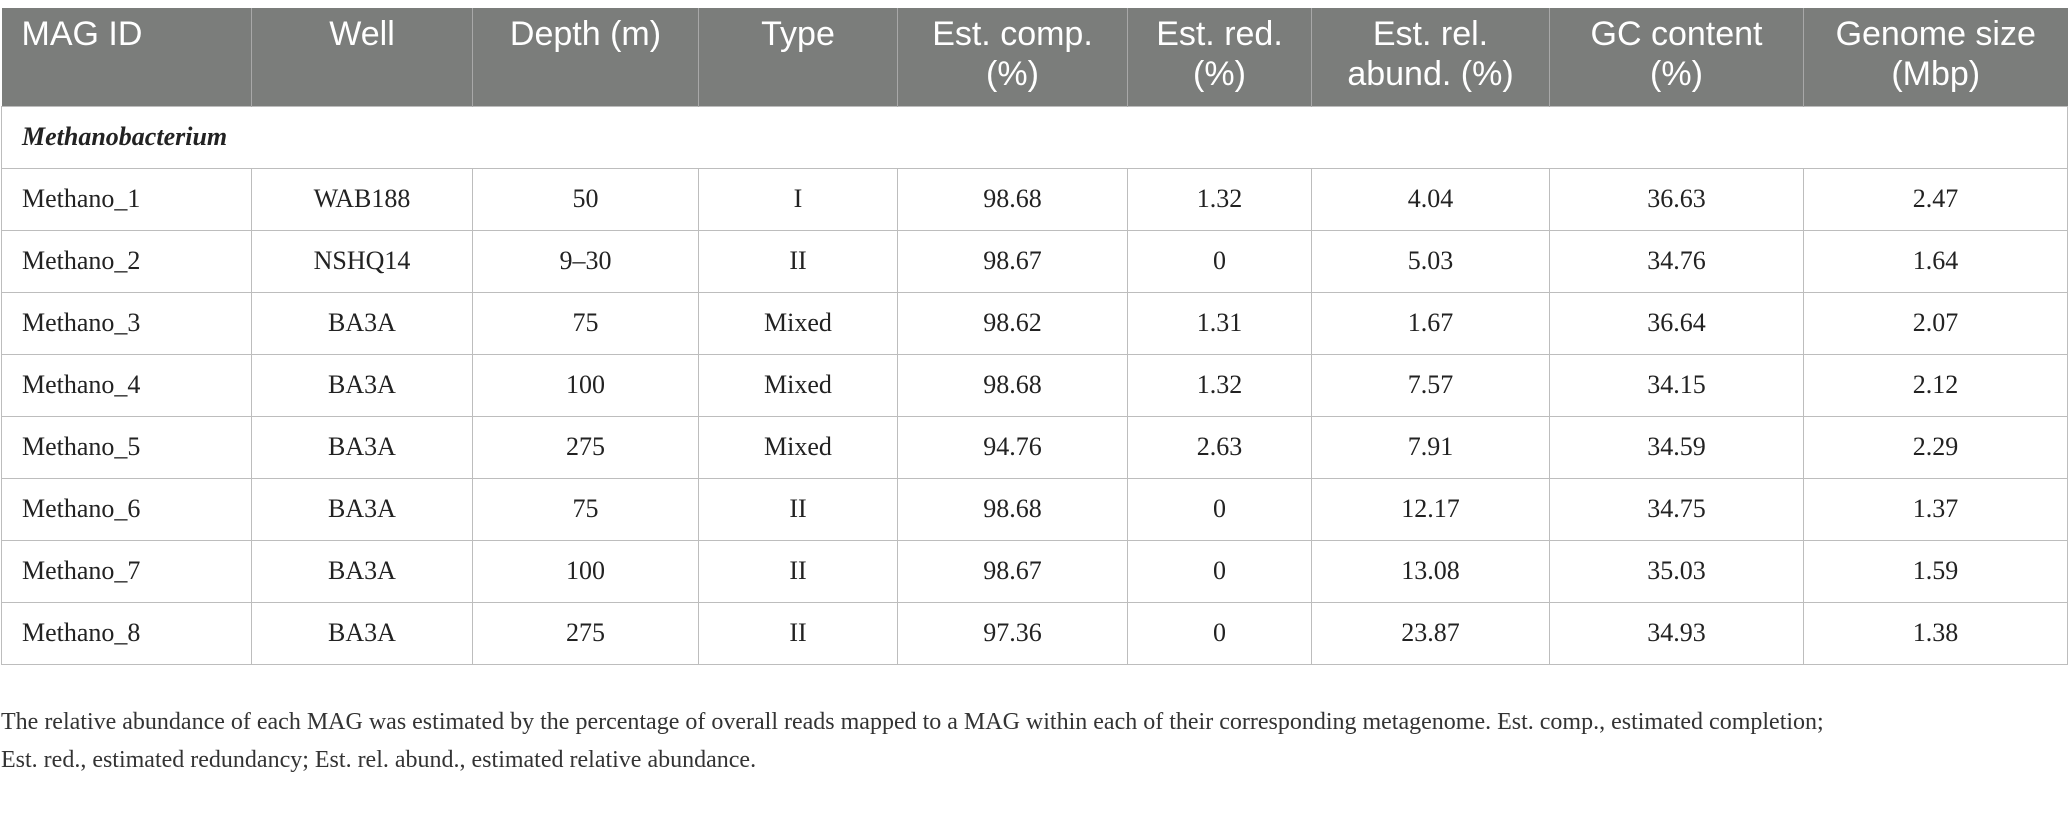 Image resolution: width=2068 pixels, height=815 pixels. What do you see at coordinates (585, 261) in the screenshot?
I see `table-cell: 9–30` at bounding box center [585, 261].